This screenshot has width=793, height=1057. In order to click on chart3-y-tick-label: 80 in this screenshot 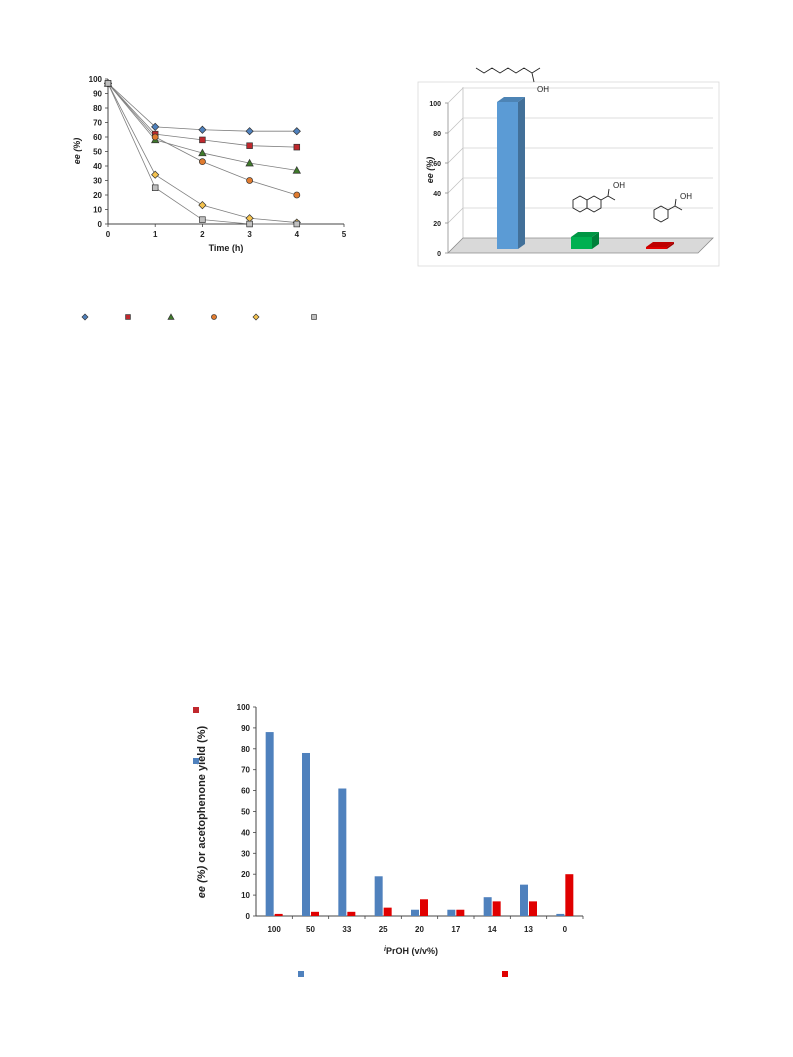, I will do `click(245, 749)`.